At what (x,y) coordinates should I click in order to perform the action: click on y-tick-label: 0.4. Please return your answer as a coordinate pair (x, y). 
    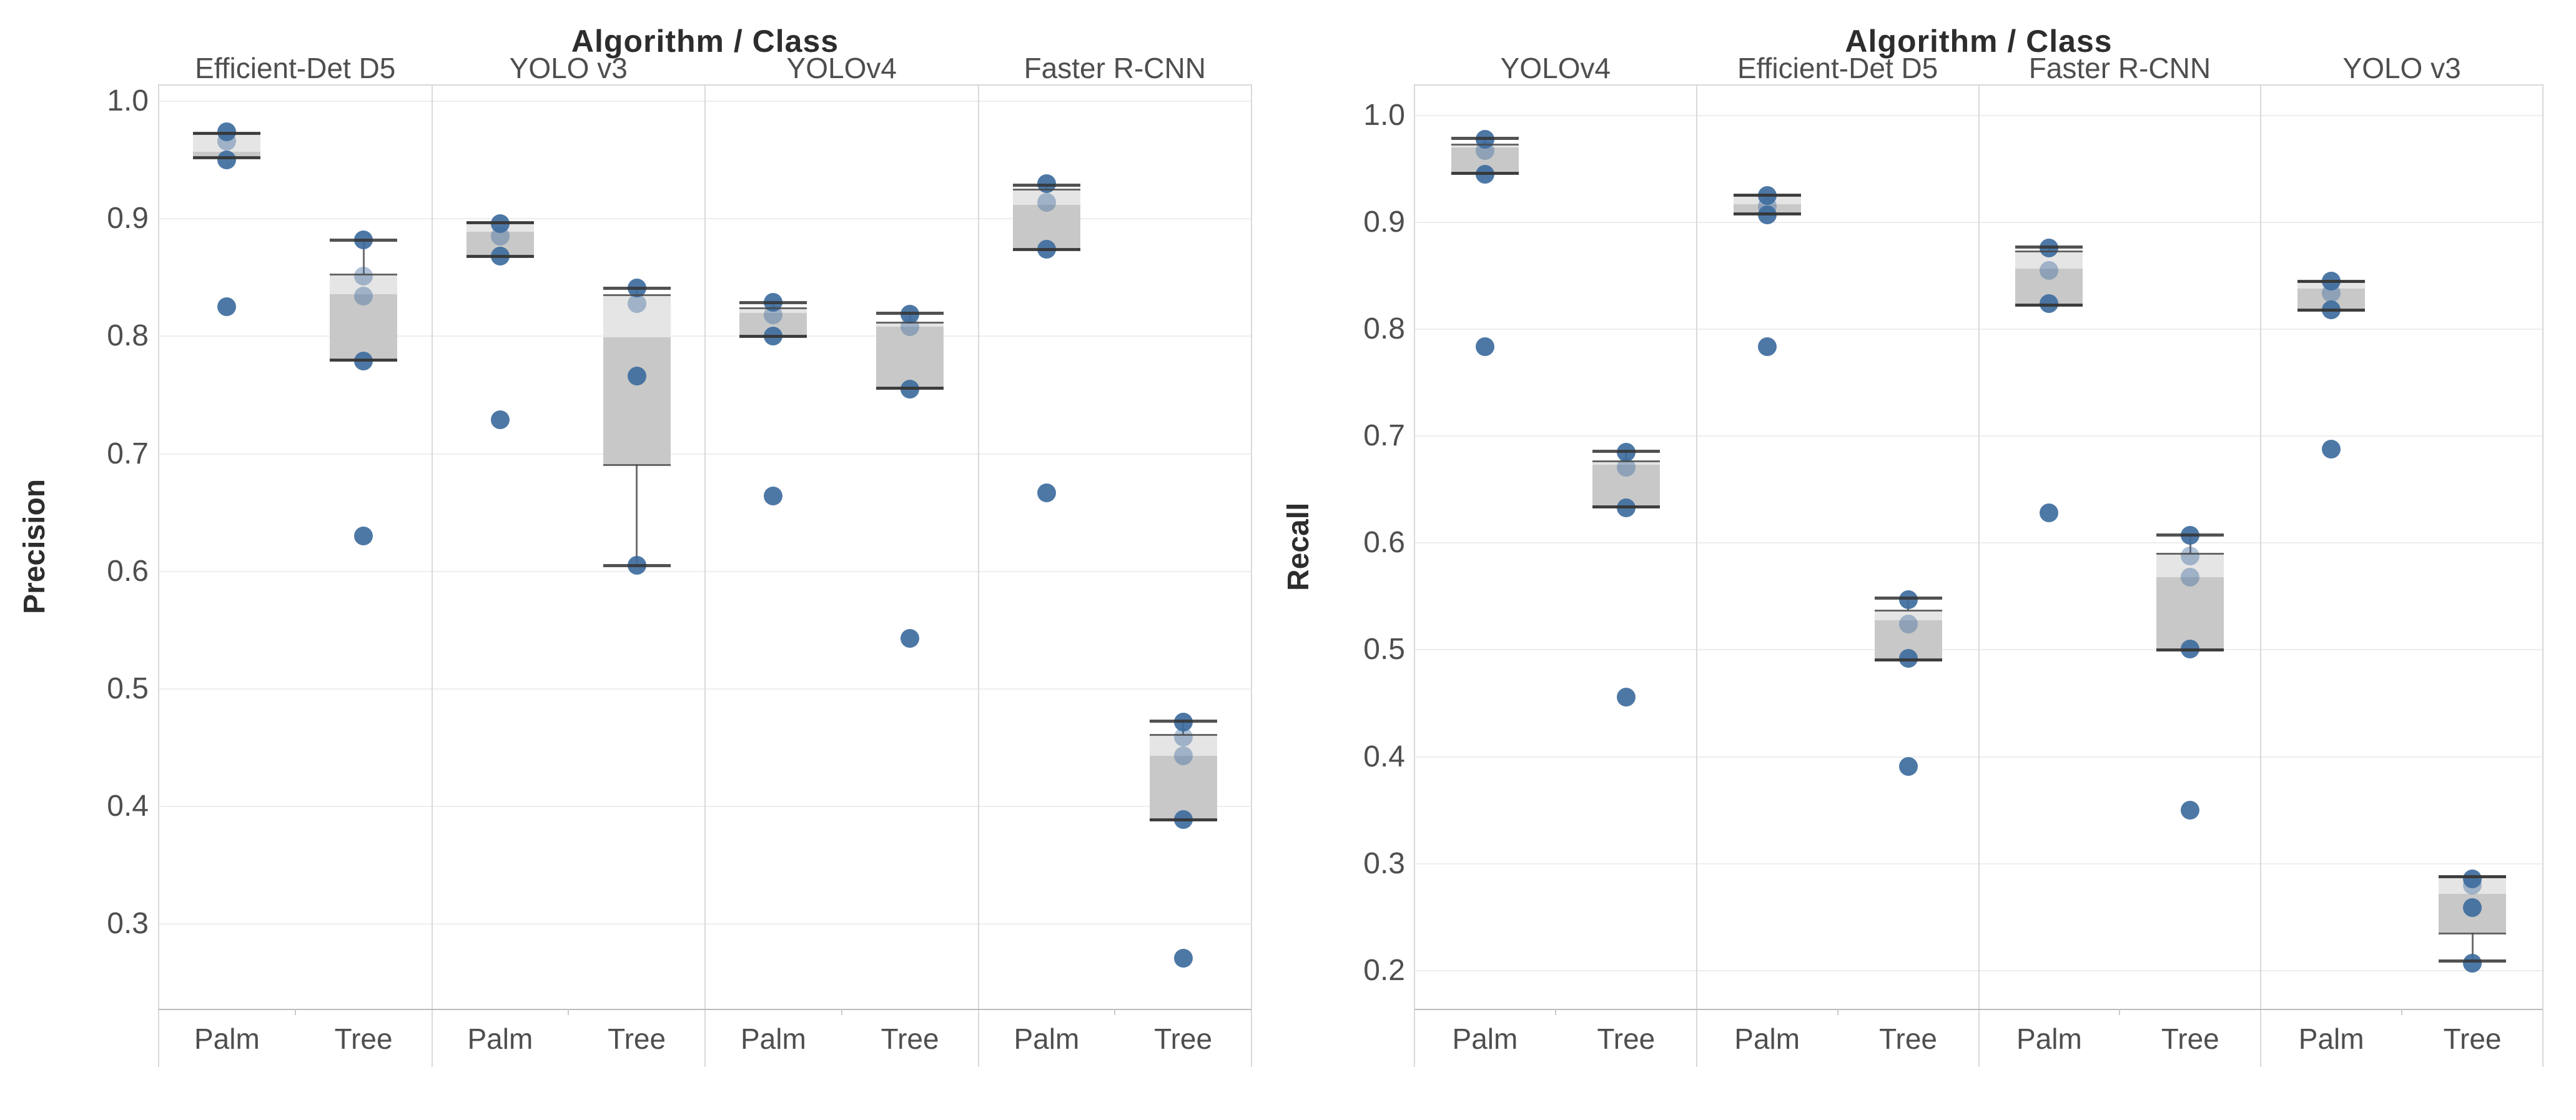
    Looking at the image, I should click on (1384, 756).